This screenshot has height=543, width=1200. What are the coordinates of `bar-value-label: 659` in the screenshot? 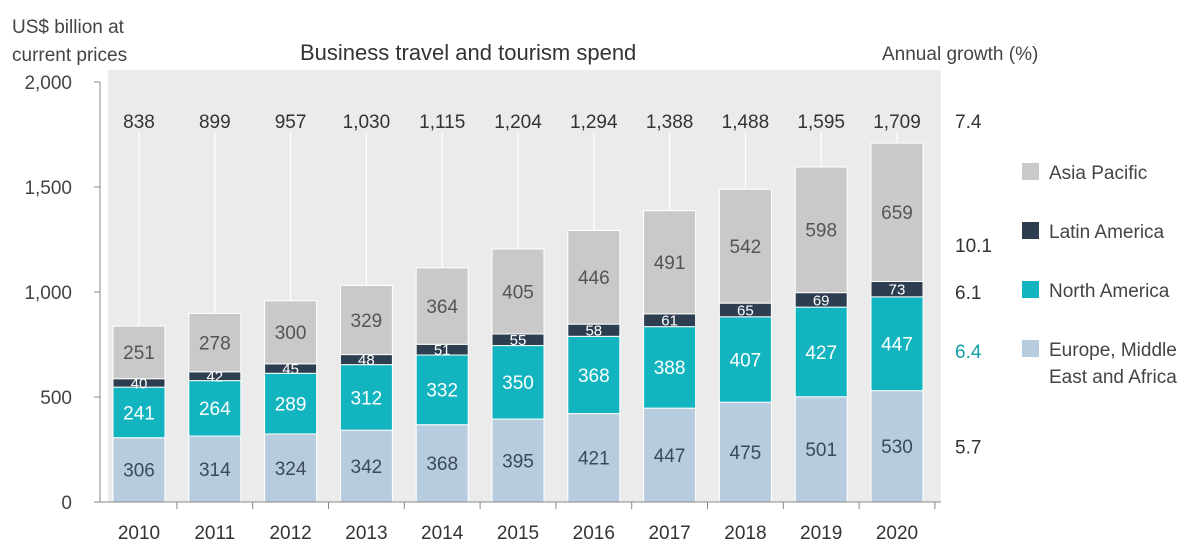 It's located at (897, 213).